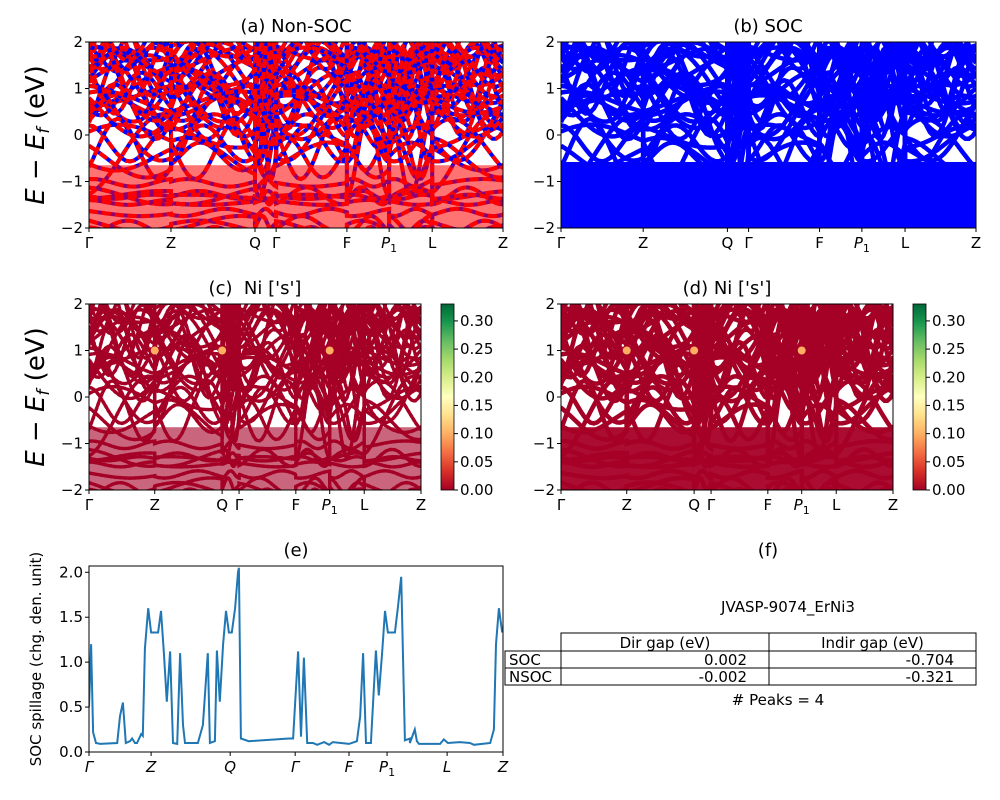 This screenshot has height=800, width=1000. I want to click on panel-e-xticks: Γ Z Q Γ F P1 L Z, so click(297, 765).